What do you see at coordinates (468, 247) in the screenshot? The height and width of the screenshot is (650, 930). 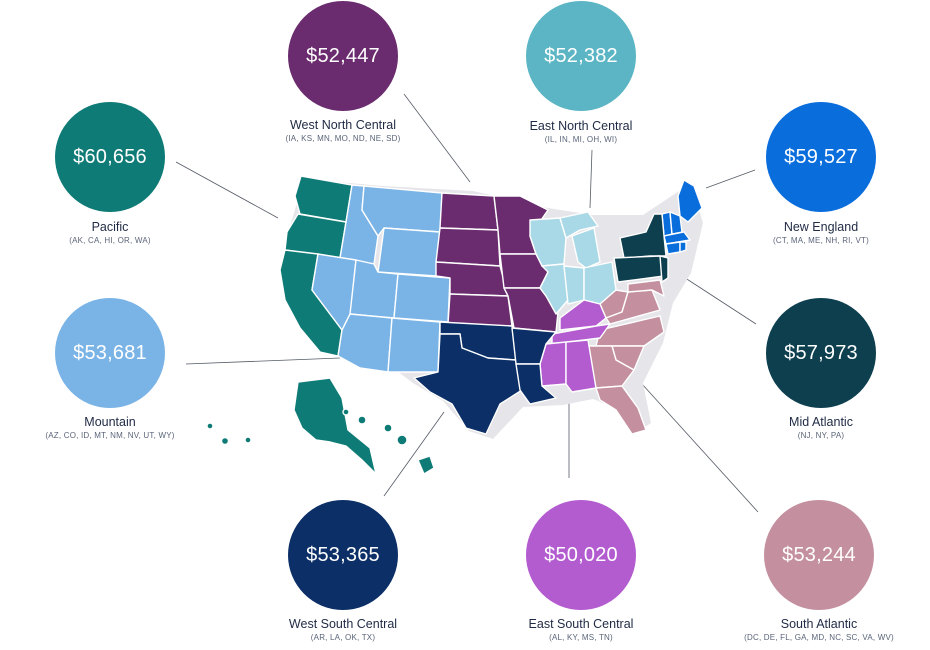 I see `state-south-dakota` at bounding box center [468, 247].